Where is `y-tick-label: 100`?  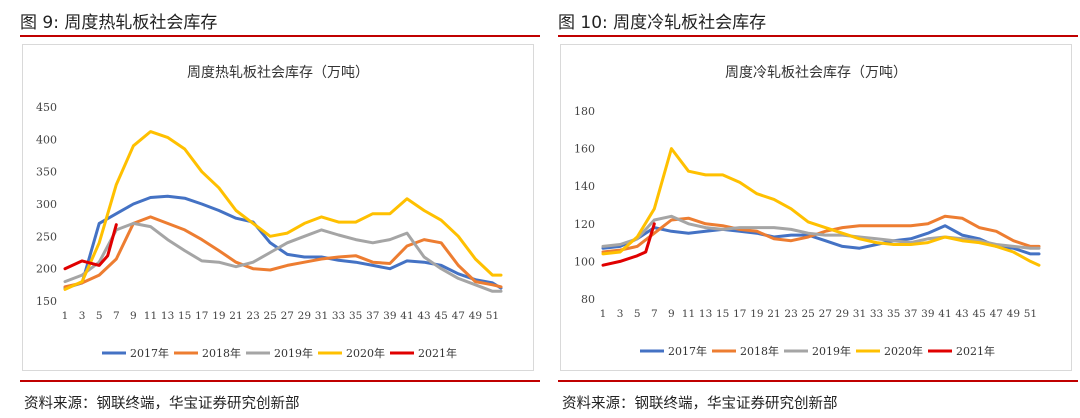 y-tick-label: 100 is located at coordinates (584, 261).